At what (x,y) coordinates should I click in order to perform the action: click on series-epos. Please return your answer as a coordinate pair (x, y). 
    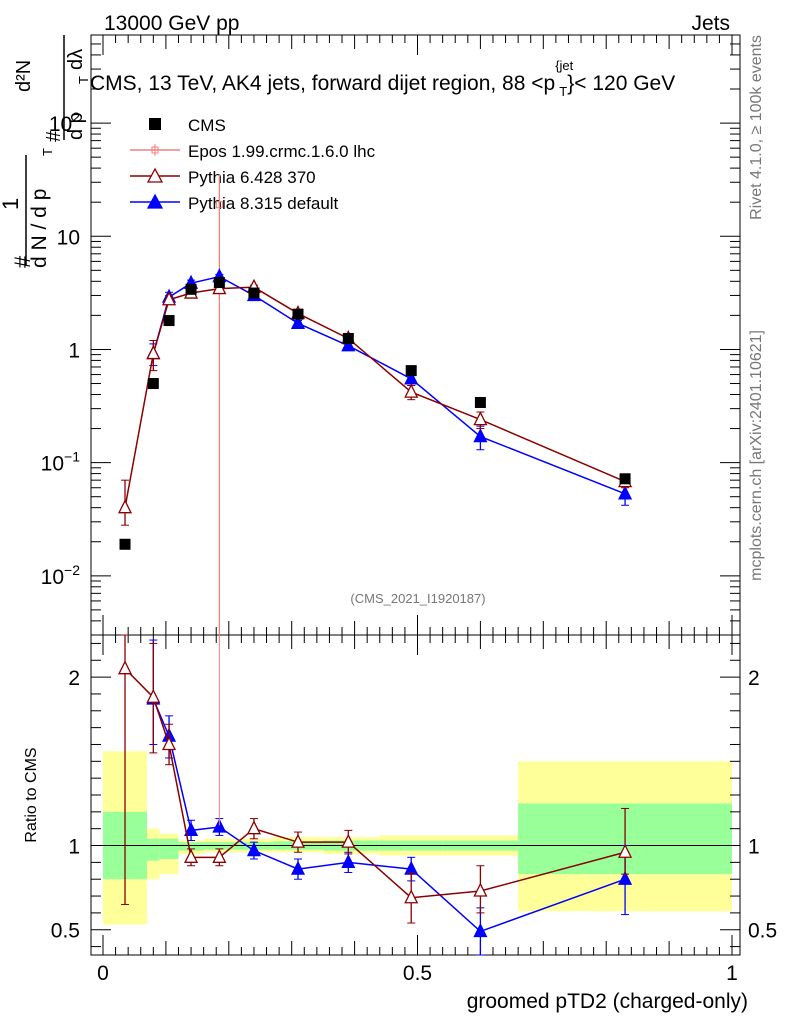
    Looking at the image, I should click on (219, 404).